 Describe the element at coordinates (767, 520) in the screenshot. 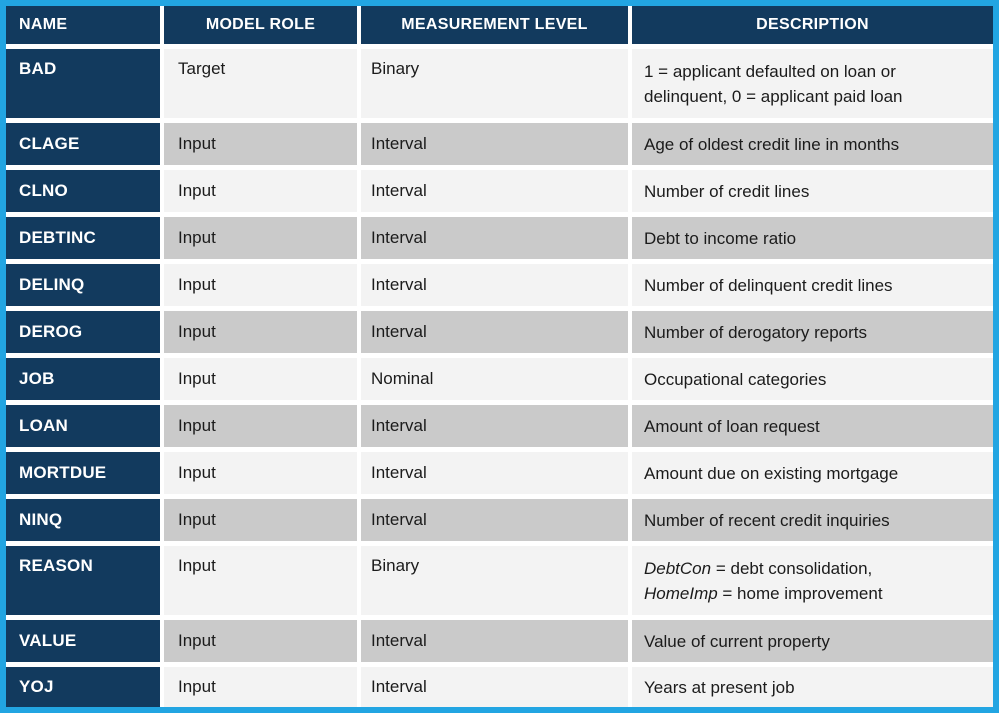

I see `description-text: Number of recent credit inquiries` at that location.